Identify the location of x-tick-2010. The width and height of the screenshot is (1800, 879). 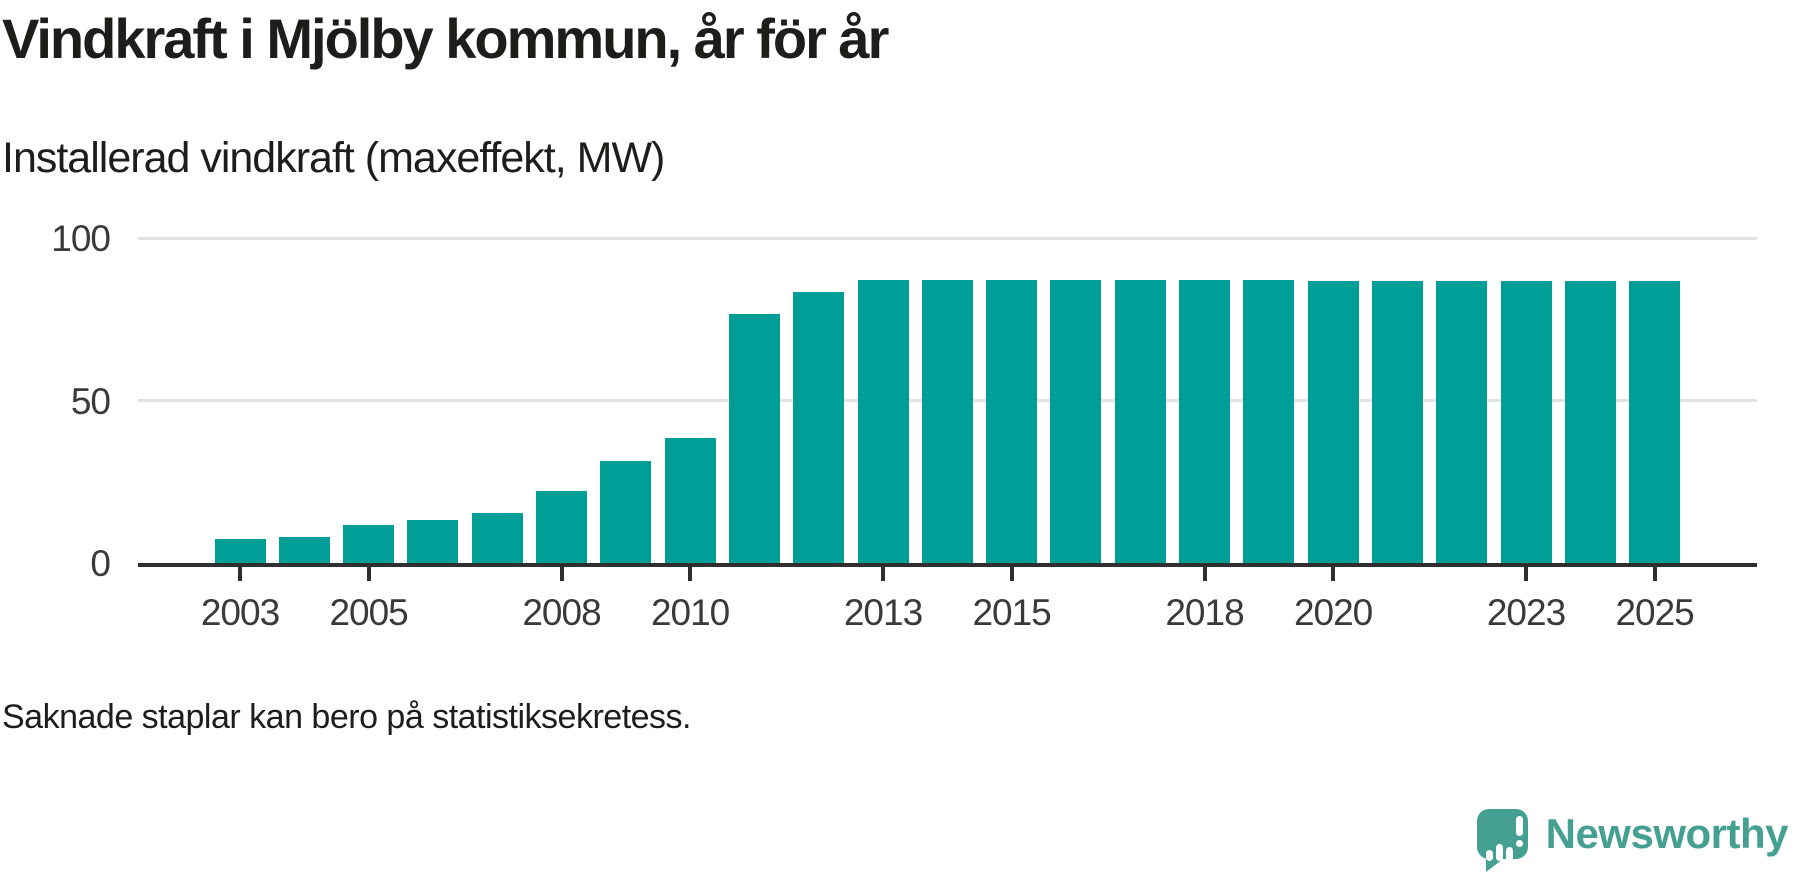
(690, 574).